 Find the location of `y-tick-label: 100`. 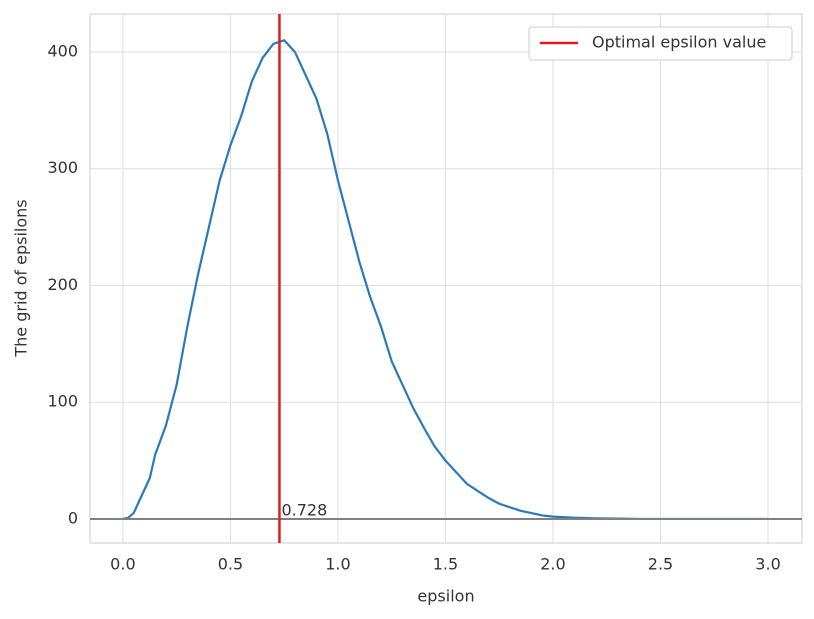

y-tick-label: 100 is located at coordinates (62, 401).